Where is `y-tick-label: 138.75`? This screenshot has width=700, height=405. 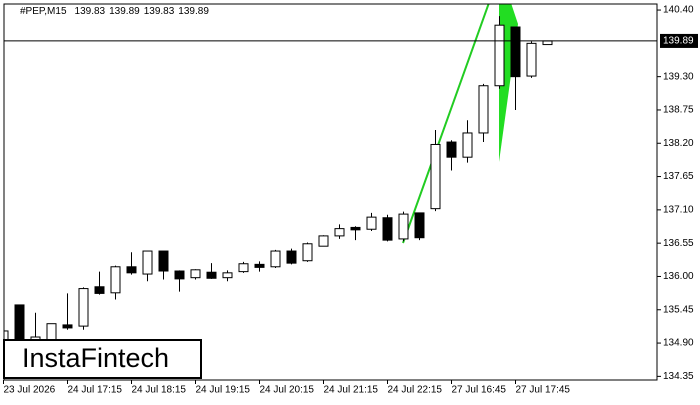 y-tick-label: 138.75 is located at coordinates (678, 110).